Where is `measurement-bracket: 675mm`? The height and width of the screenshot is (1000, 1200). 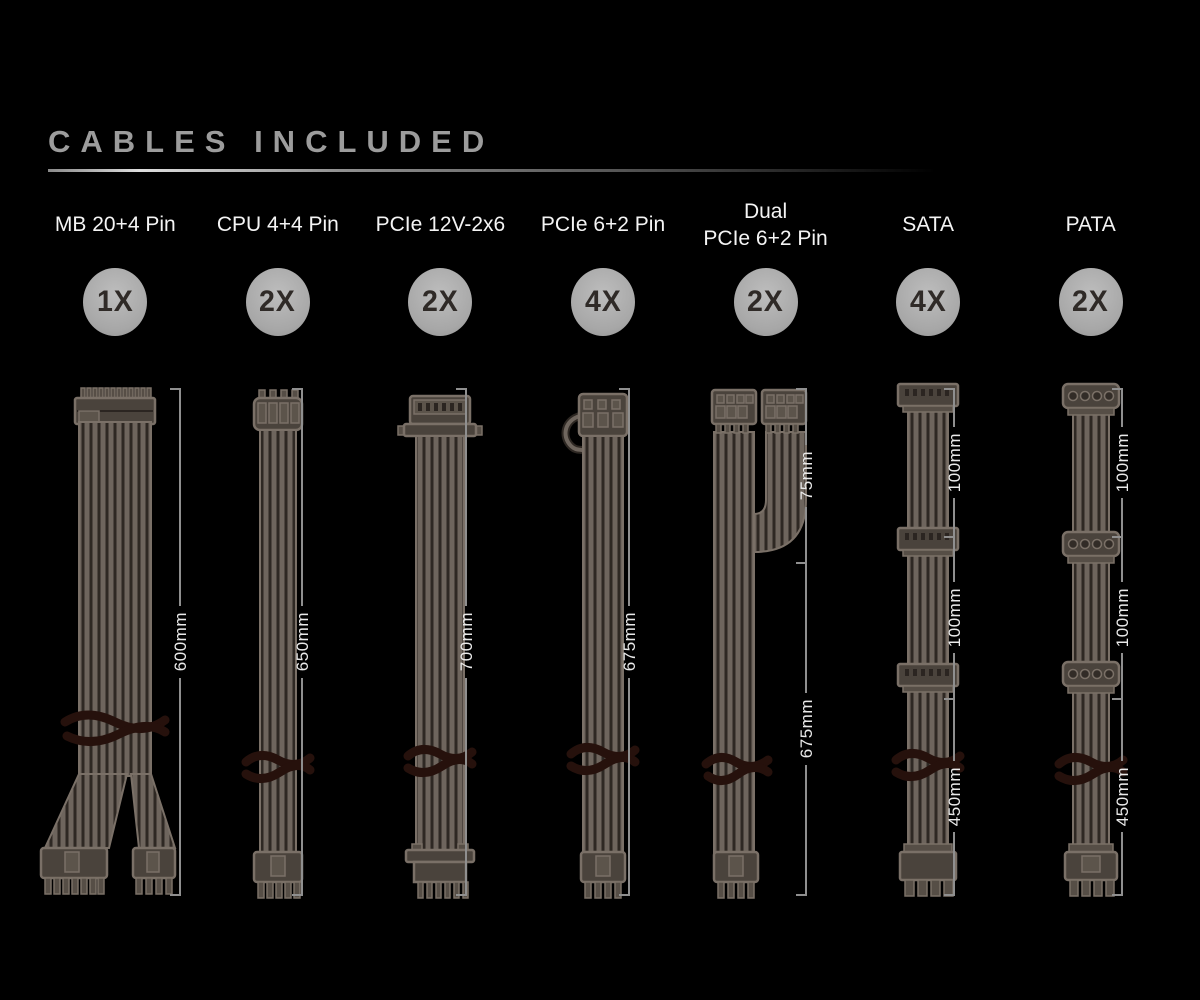
measurement-bracket: 675mm is located at coordinates (628, 642).